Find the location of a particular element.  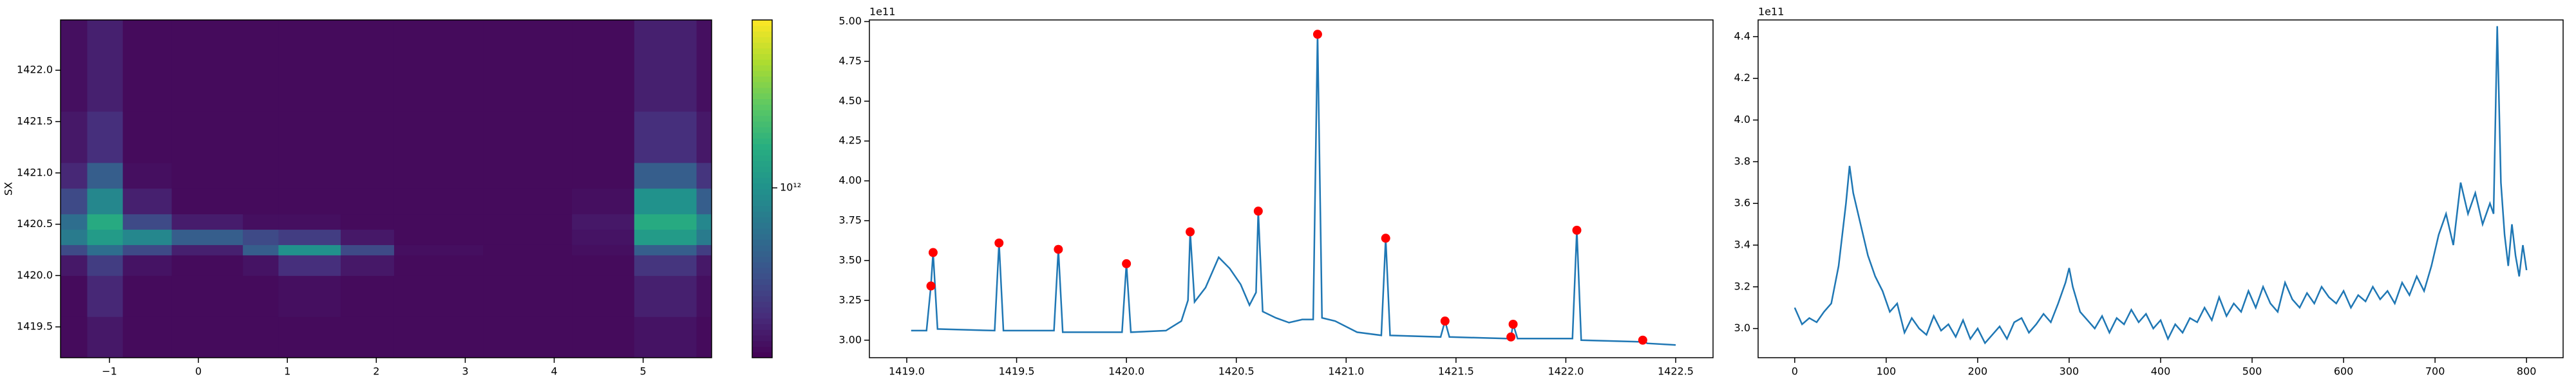

x-tick-label: 300 is located at coordinates (2070, 371).